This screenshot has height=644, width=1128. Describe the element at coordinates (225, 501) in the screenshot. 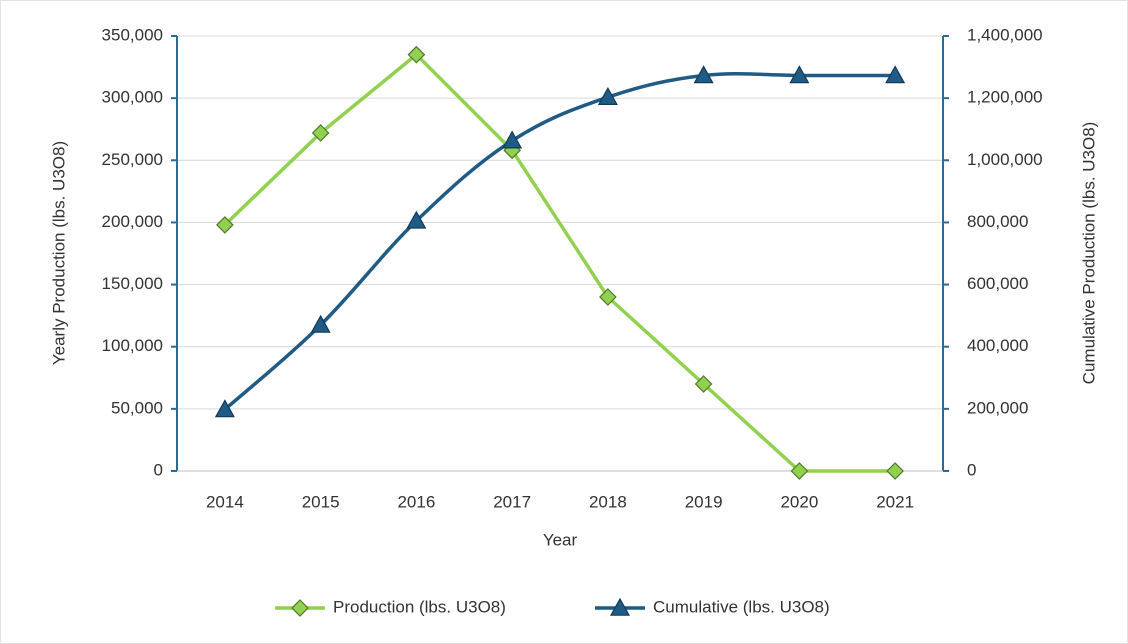

I see `x-tick-label: 2014` at that location.